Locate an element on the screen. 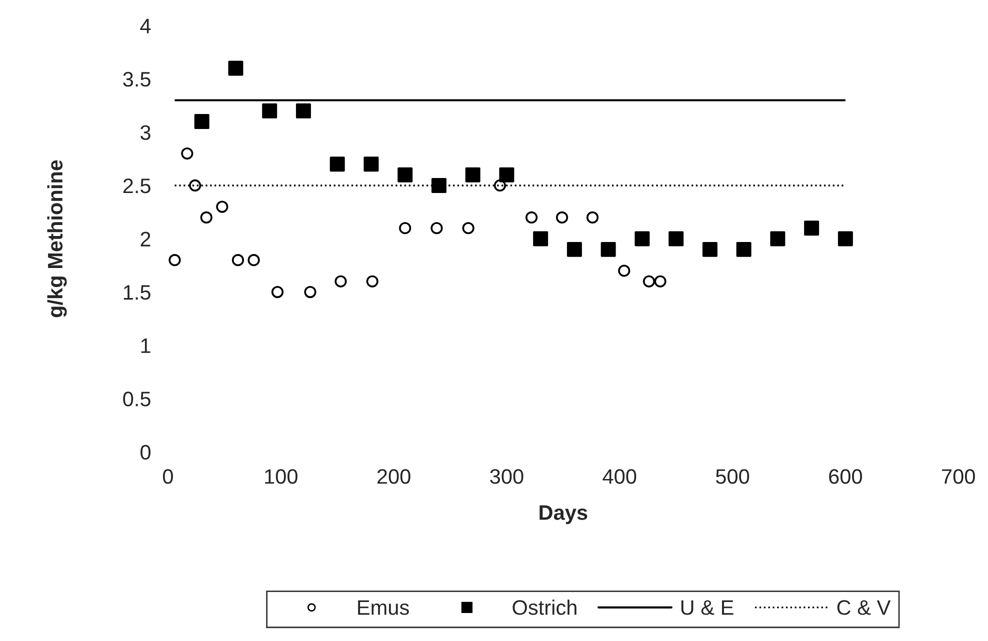  legend-label: U & E is located at coordinates (707, 607).